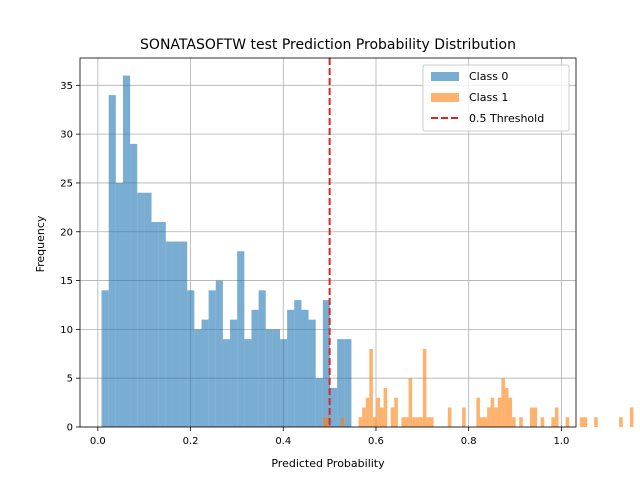 This screenshot has width=640, height=480. I want to click on x-tick-label-4: 0.8, so click(469, 441).